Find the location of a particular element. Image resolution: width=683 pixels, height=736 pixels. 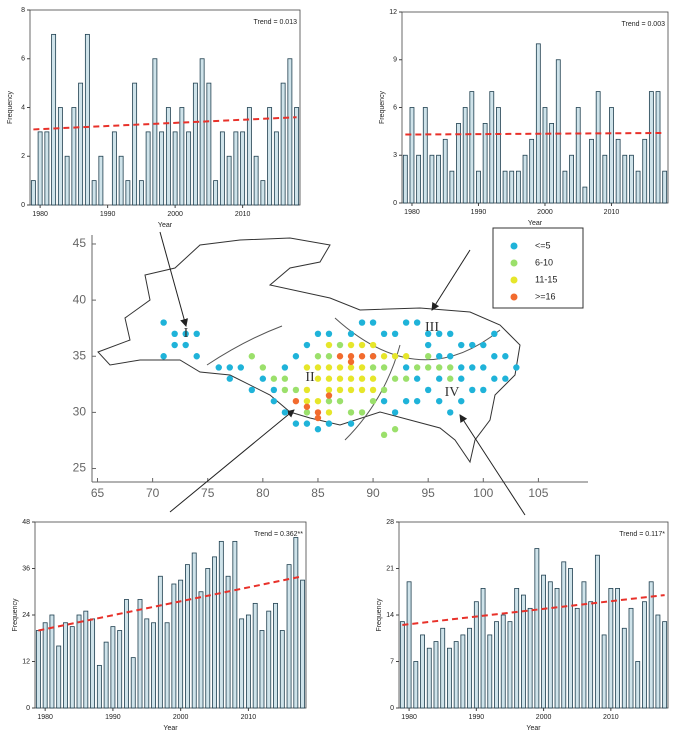

x-tick-label: 80 is located at coordinates (263, 493).